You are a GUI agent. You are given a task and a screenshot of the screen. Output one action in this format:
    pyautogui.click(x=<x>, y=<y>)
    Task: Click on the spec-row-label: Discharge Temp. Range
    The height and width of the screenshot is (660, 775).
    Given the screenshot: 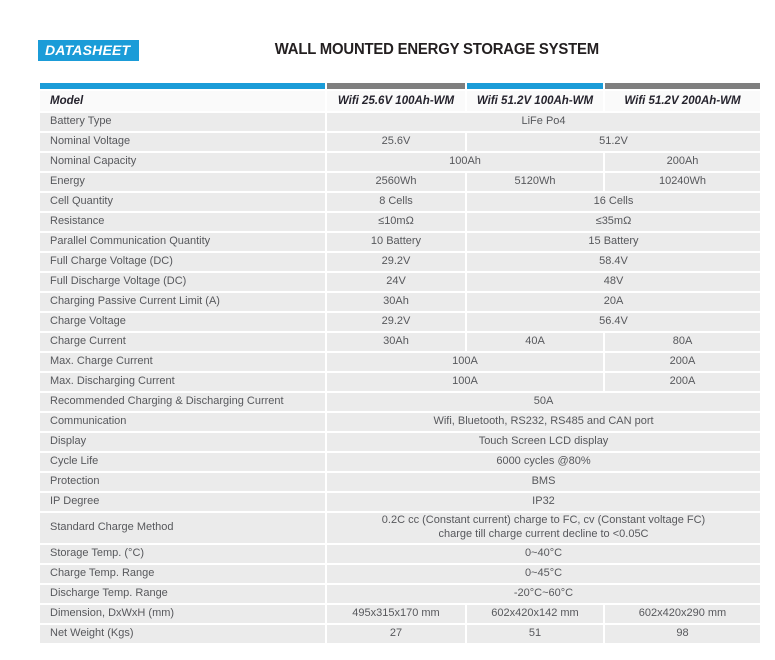 What is the action you would take?
    pyautogui.click(x=182, y=593)
    